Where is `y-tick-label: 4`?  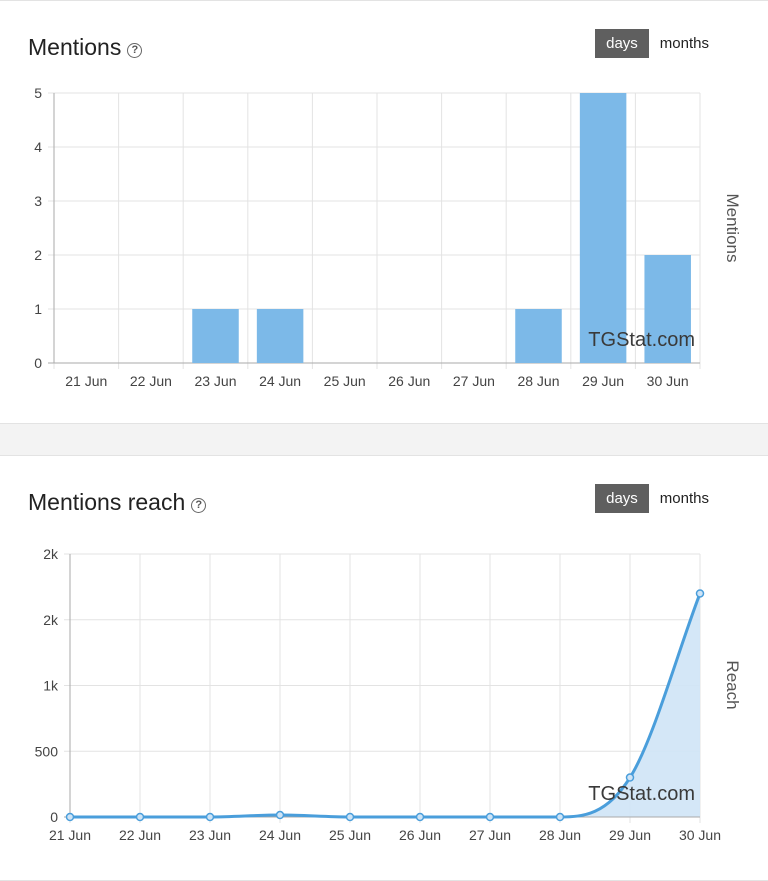
y-tick-label: 4 is located at coordinates (38, 147).